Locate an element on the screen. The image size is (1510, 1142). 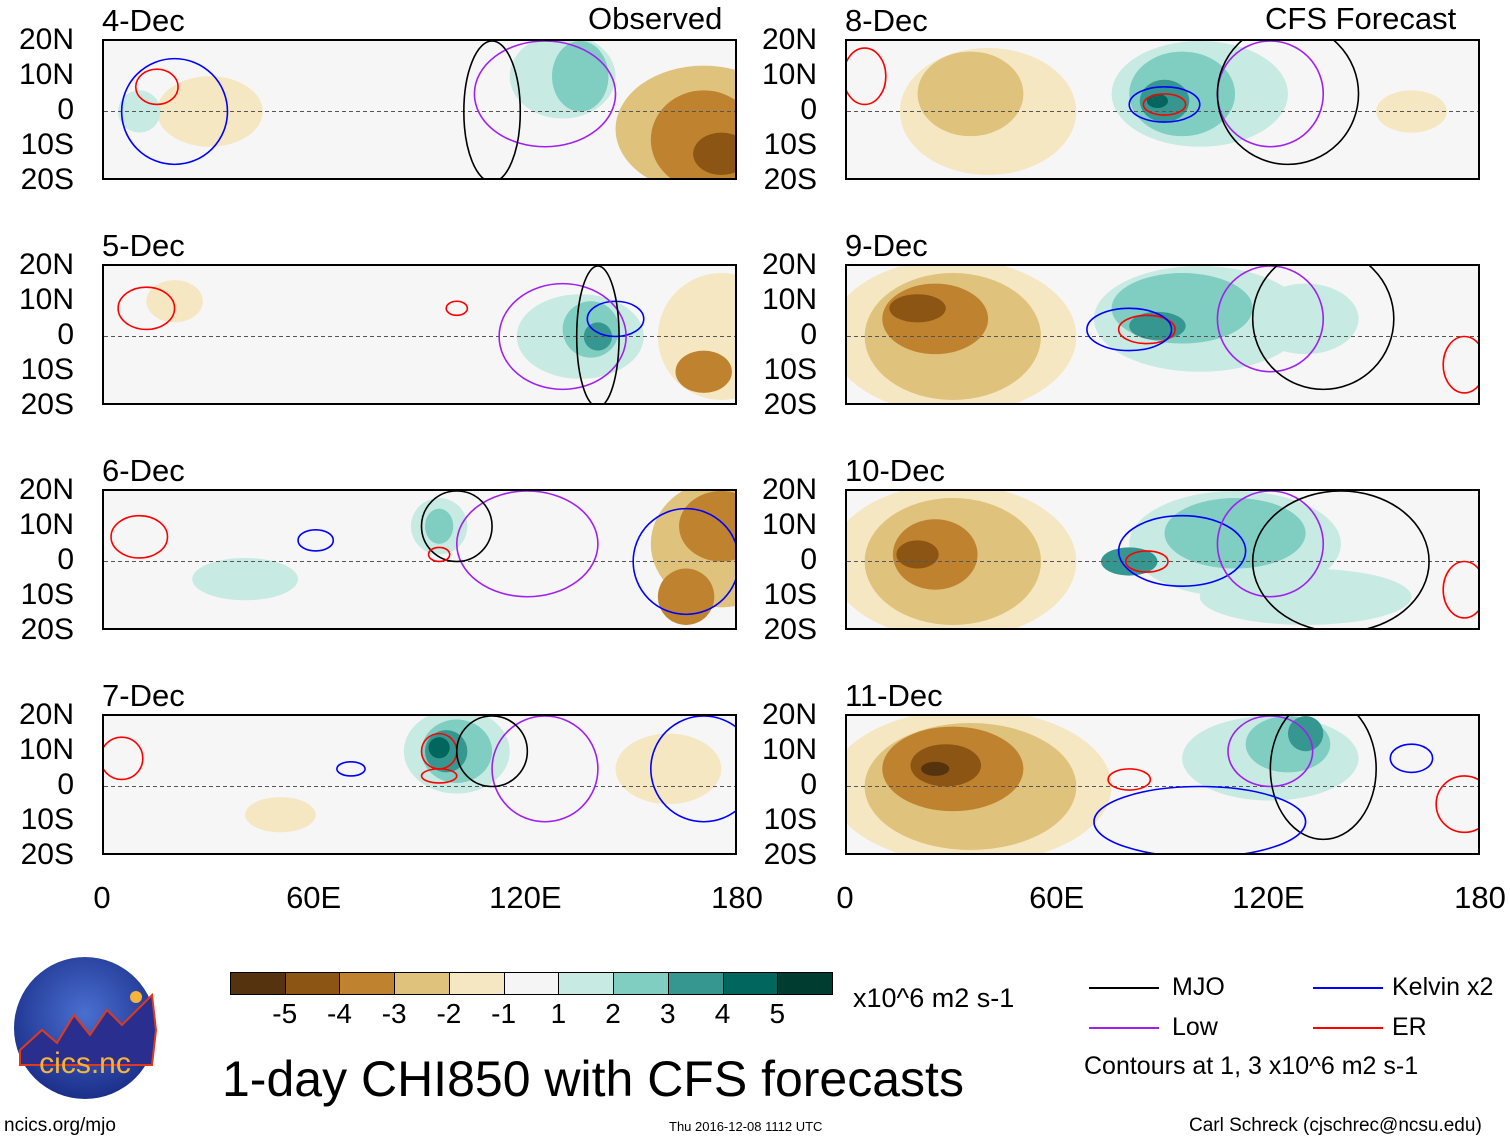
map-panel-7-Dec is located at coordinates (419, 784).